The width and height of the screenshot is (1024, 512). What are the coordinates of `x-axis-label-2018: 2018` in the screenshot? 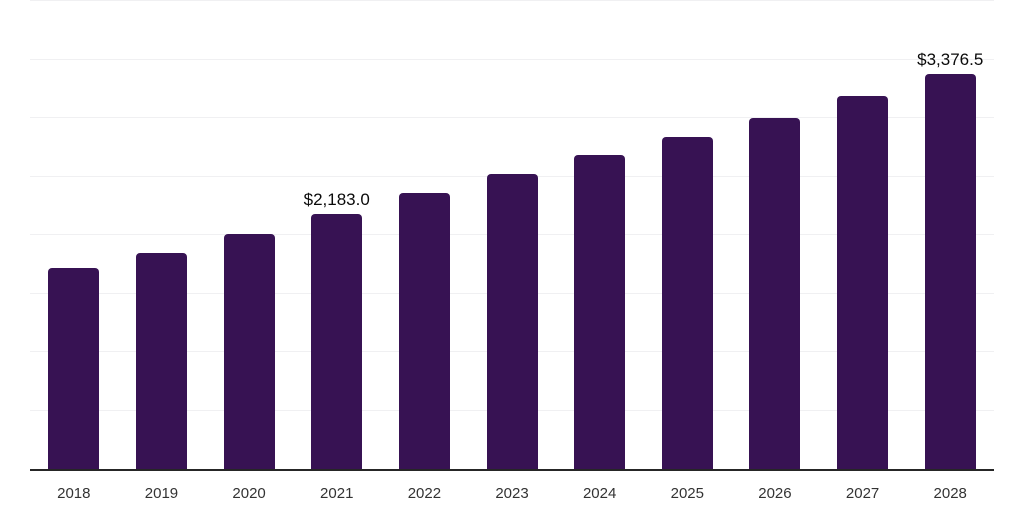 It's located at (74, 493).